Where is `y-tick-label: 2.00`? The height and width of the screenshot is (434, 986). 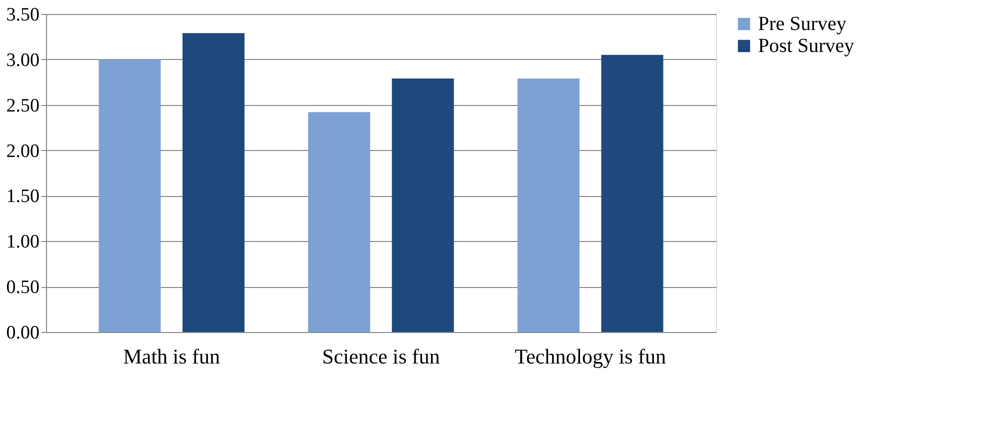
y-tick-label: 2.00 is located at coordinates (23, 151).